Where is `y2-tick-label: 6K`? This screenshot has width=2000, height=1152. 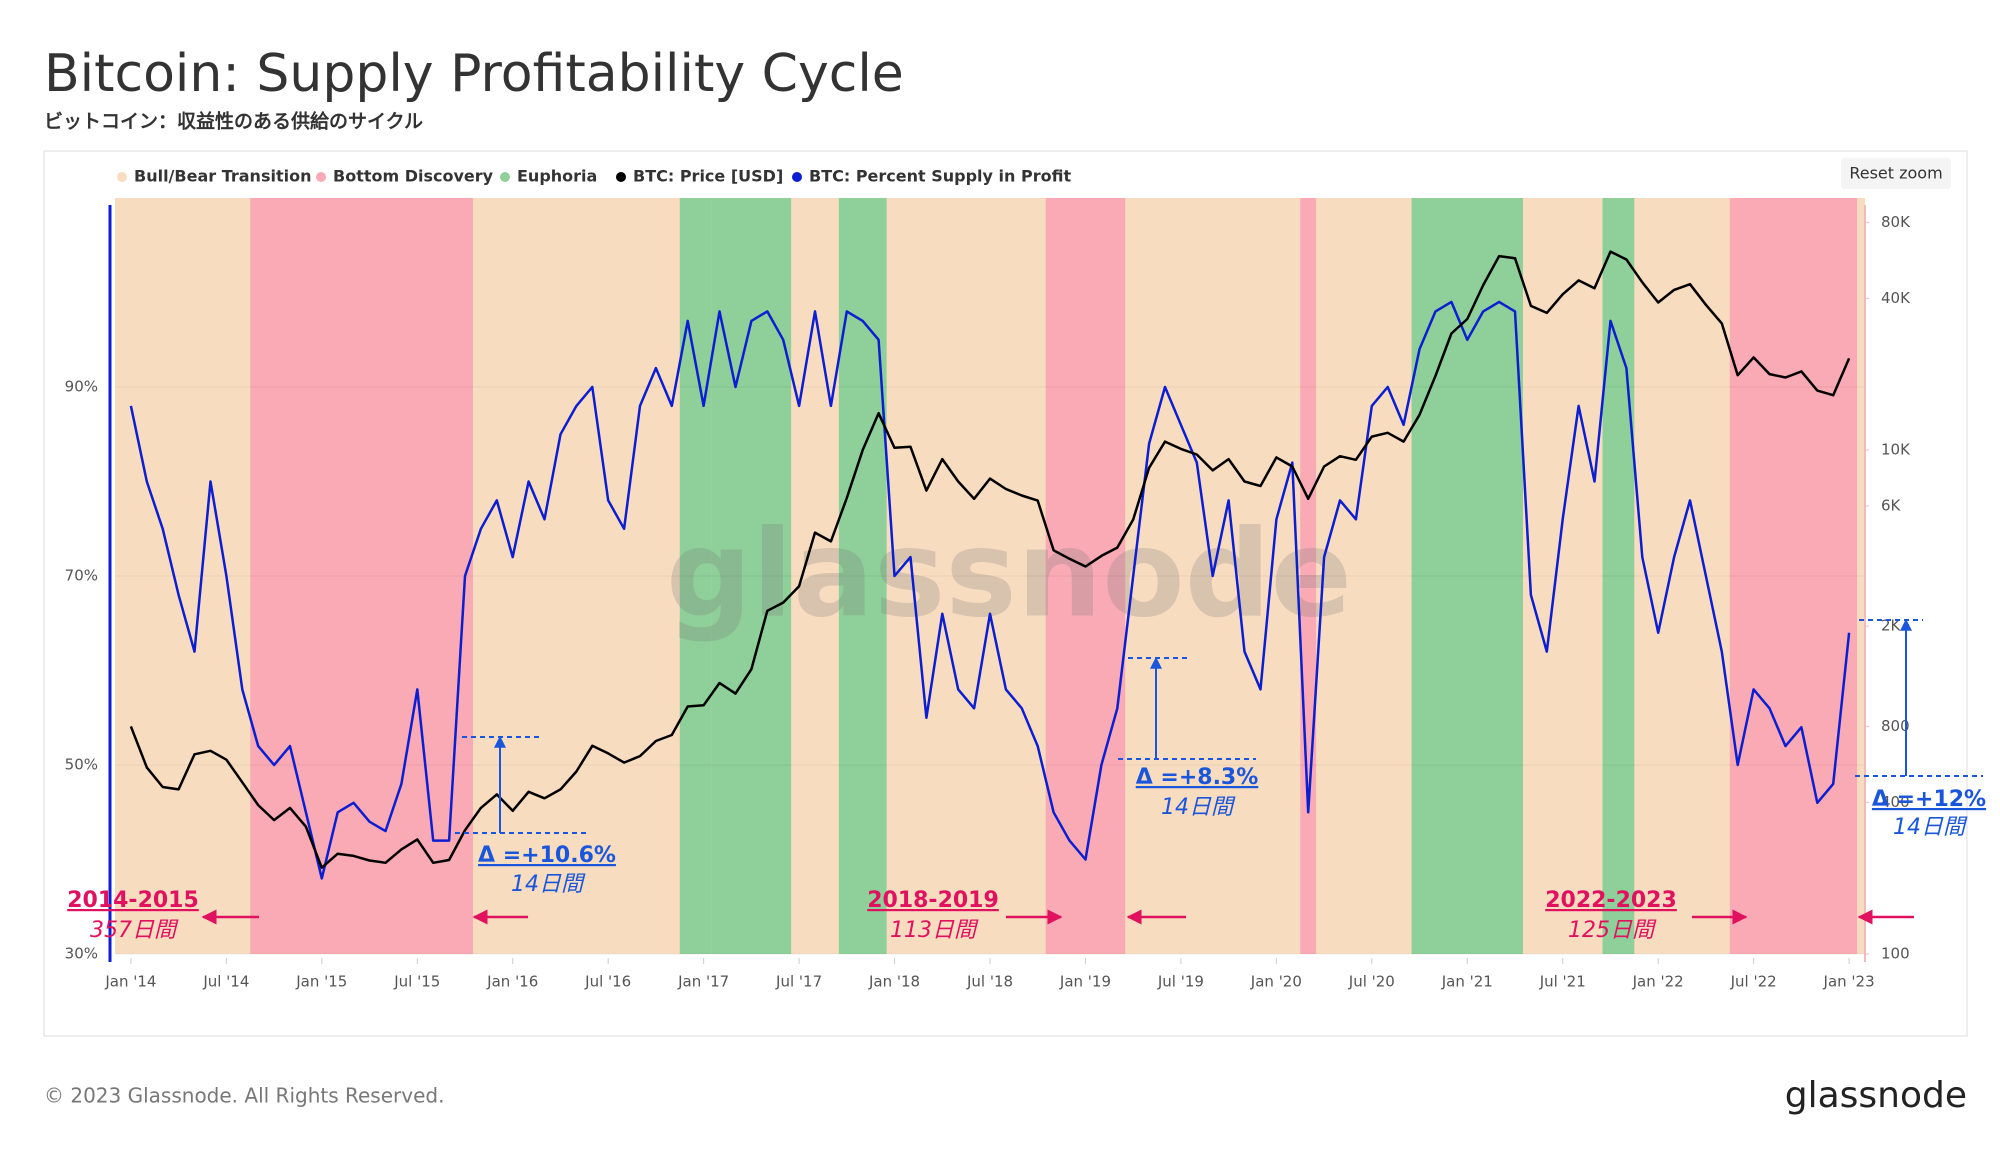 y2-tick-label: 6K is located at coordinates (1891, 505).